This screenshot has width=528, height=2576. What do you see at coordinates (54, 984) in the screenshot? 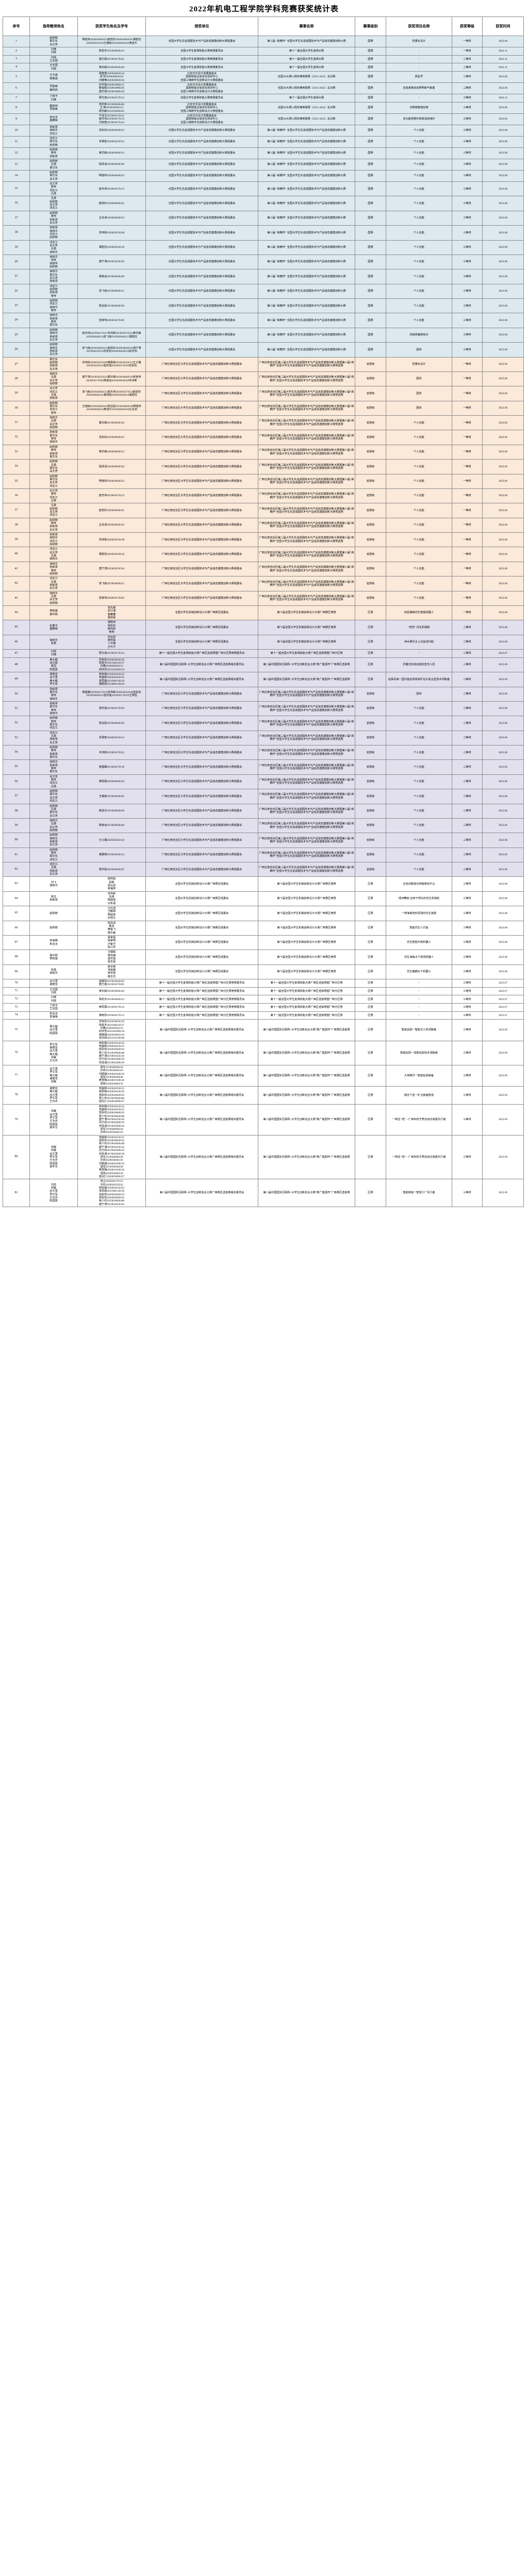
I see `cell-teacher: 谷万里 谢德龙` at bounding box center [54, 984].